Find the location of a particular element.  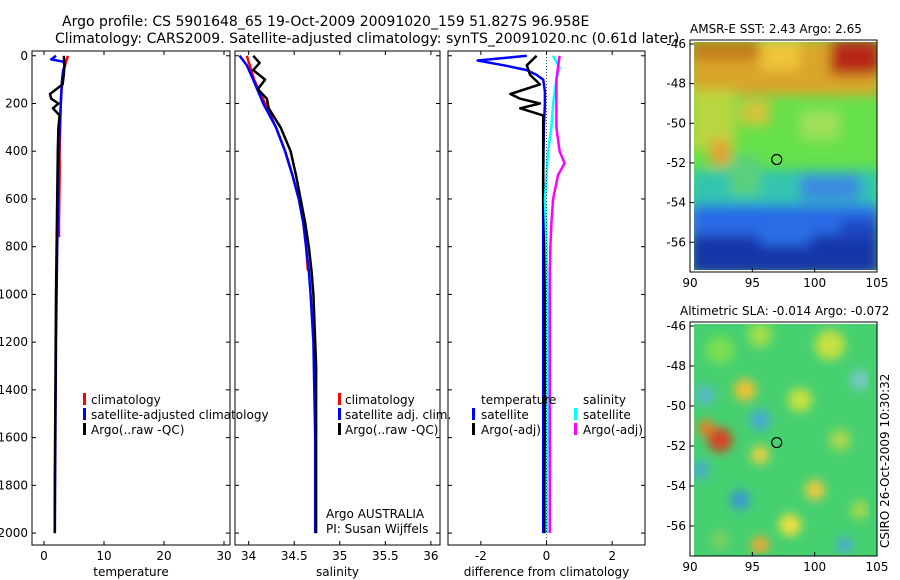

x-axis-label: salinity is located at coordinates (337, 572).